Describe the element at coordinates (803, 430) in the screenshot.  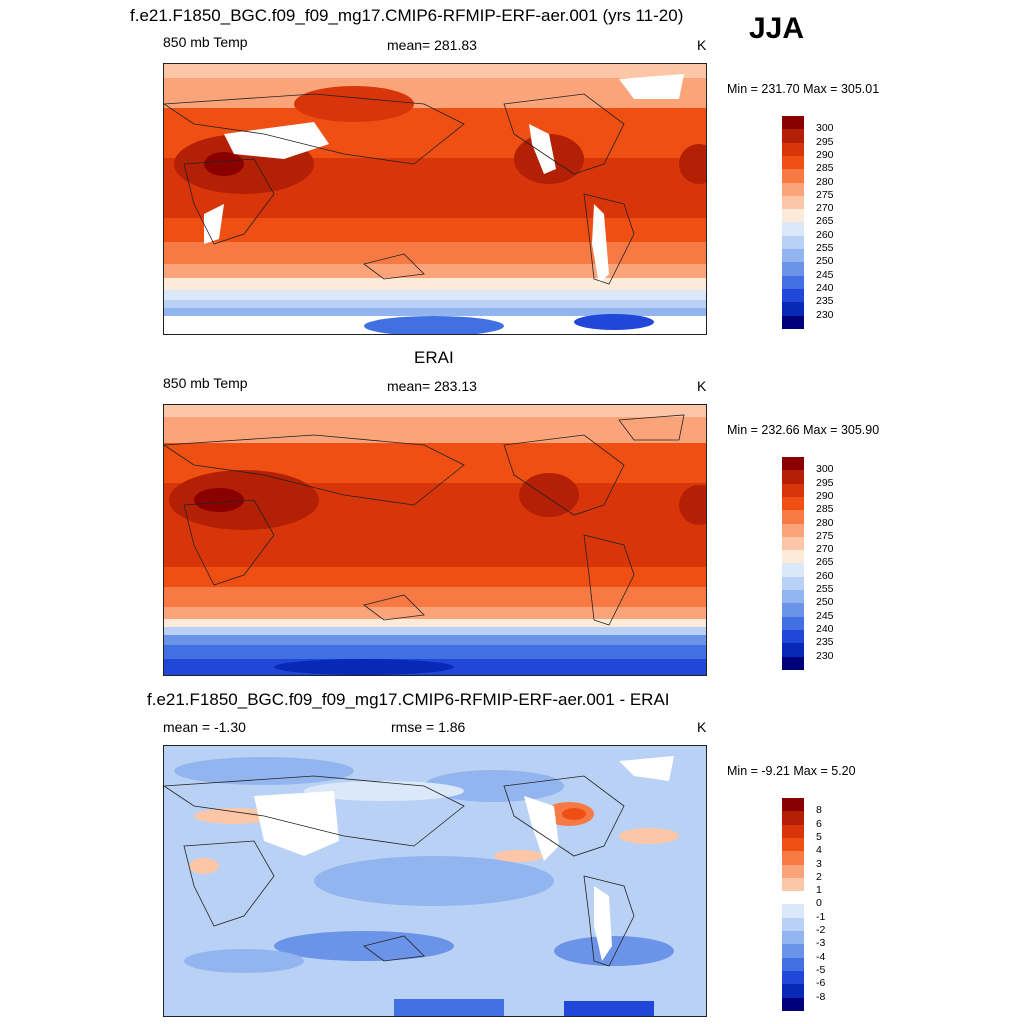
I see `panel-2-minmax: Min = 232.66 Max = 305.90` at that location.